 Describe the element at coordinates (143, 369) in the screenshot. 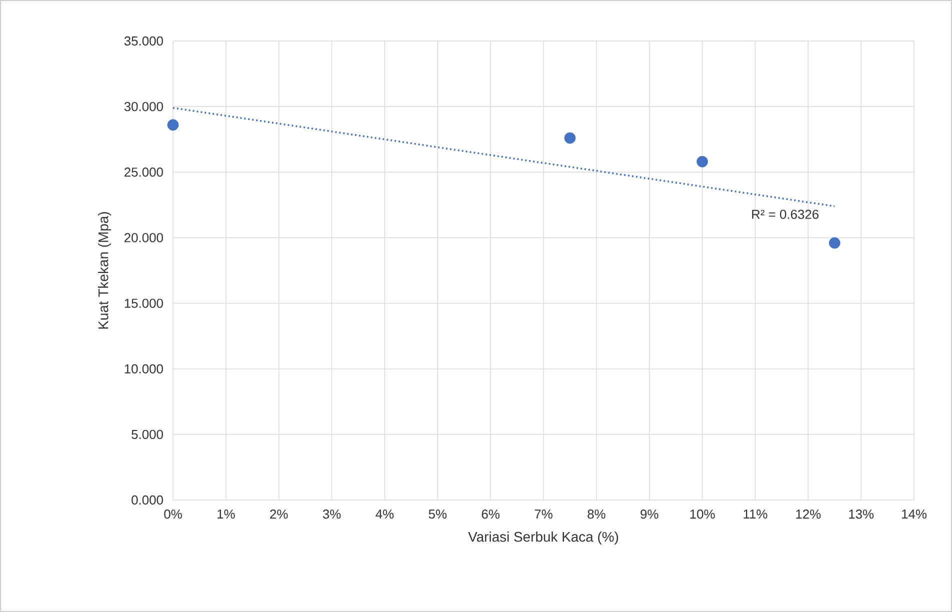

I see `y-tick-label: 10.000` at that location.